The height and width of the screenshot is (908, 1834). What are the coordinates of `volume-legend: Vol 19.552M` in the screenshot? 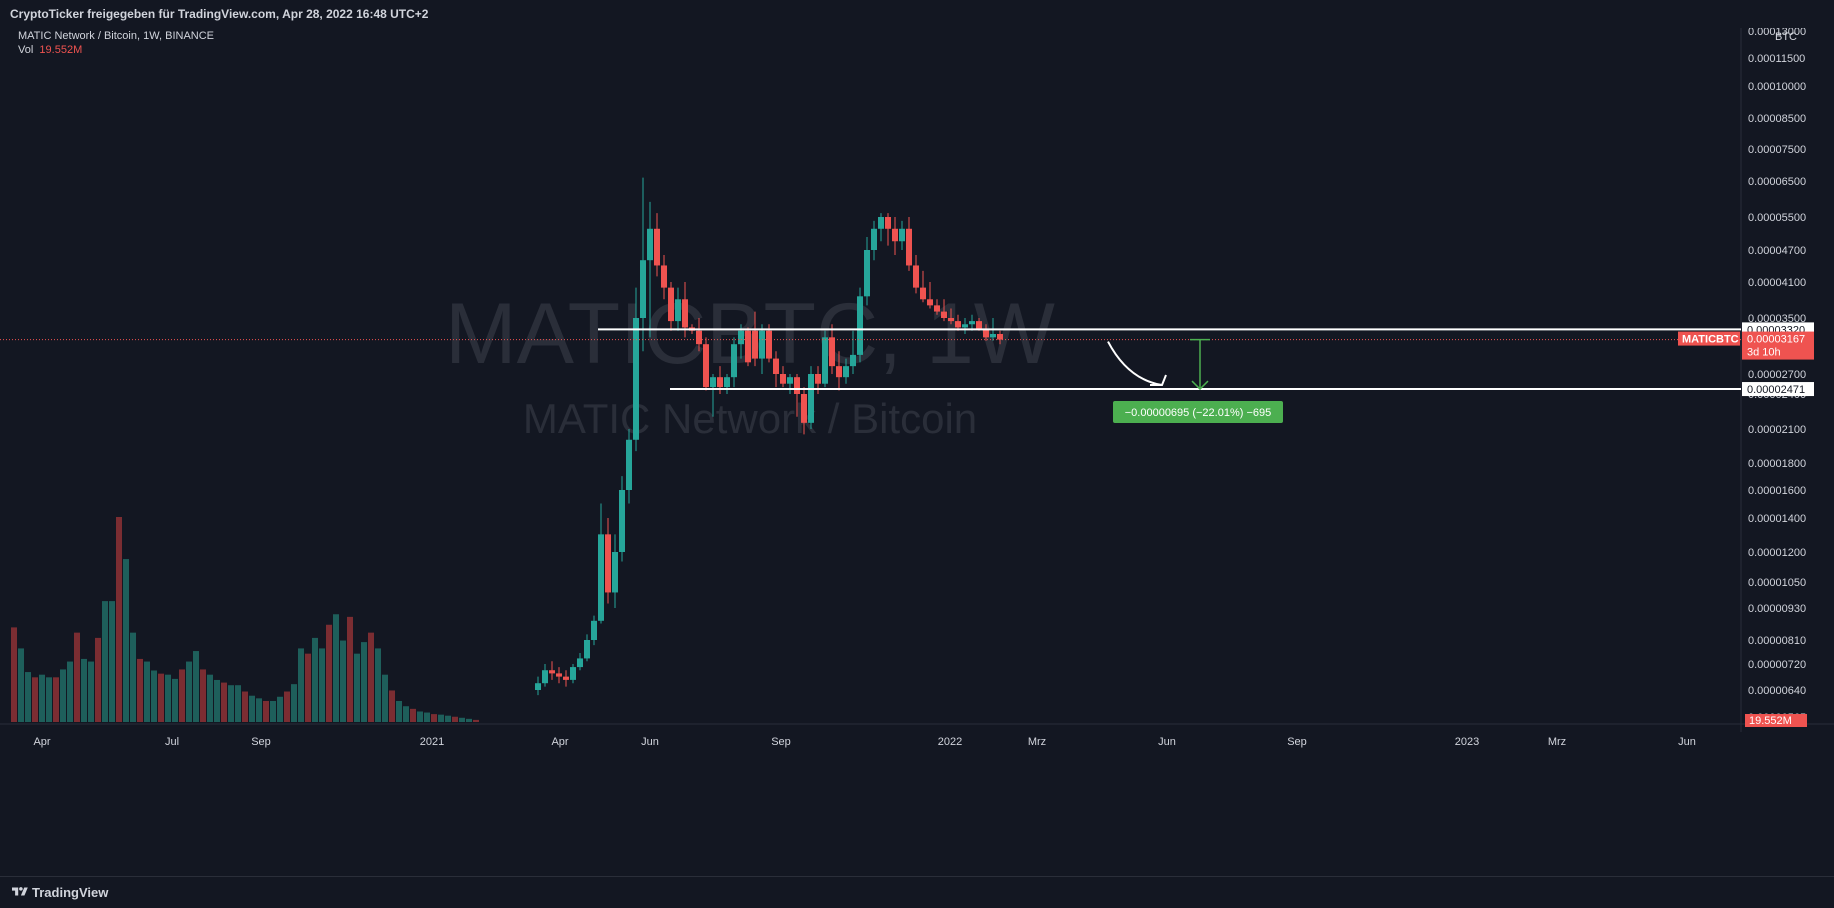 It's located at (50, 50).